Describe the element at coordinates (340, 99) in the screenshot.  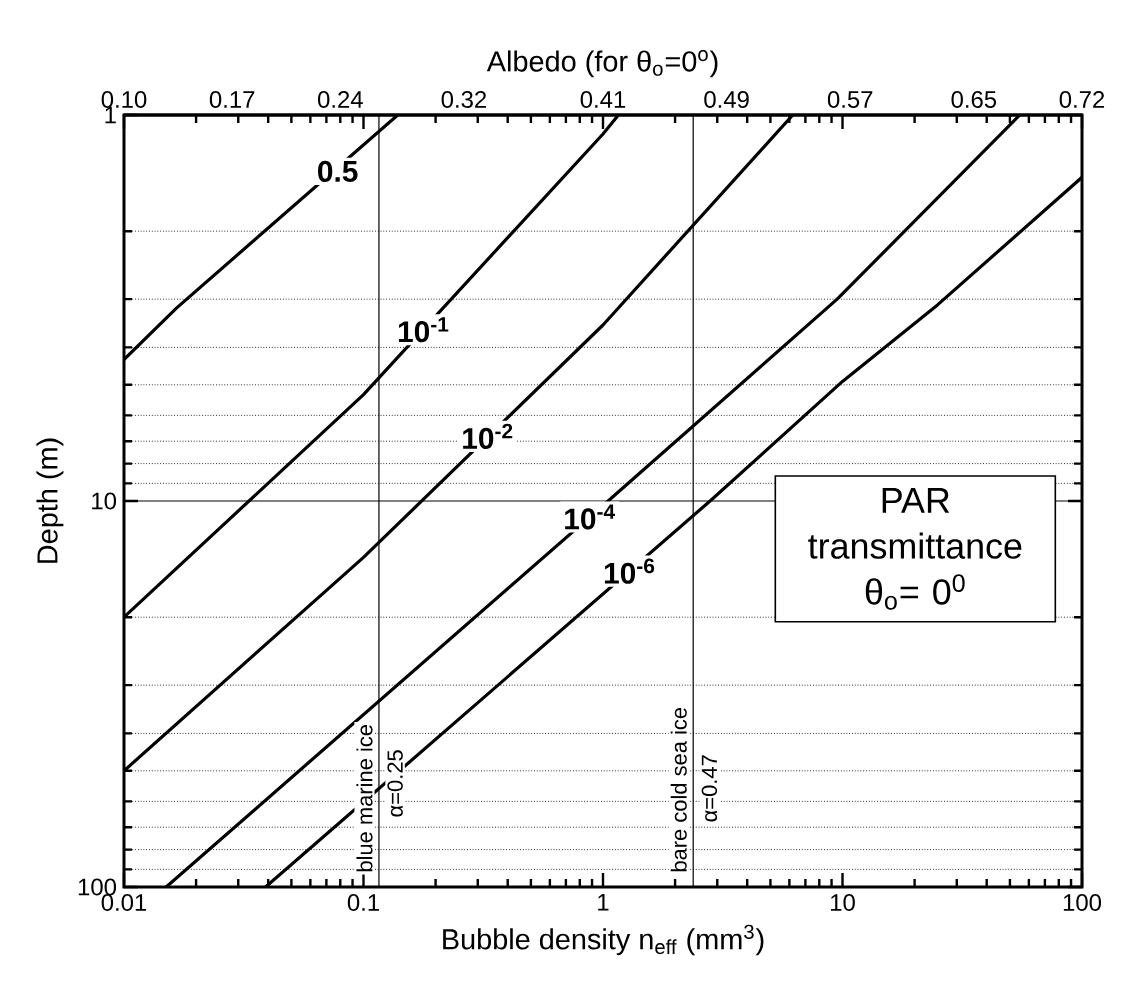
I see `x2-tick-label: 0.24` at that location.